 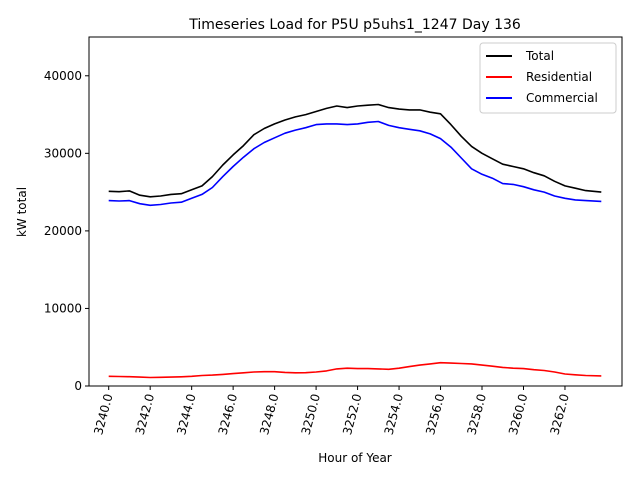 What do you see at coordinates (22, 212) in the screenshot?
I see `y-axis-label: kW total` at bounding box center [22, 212].